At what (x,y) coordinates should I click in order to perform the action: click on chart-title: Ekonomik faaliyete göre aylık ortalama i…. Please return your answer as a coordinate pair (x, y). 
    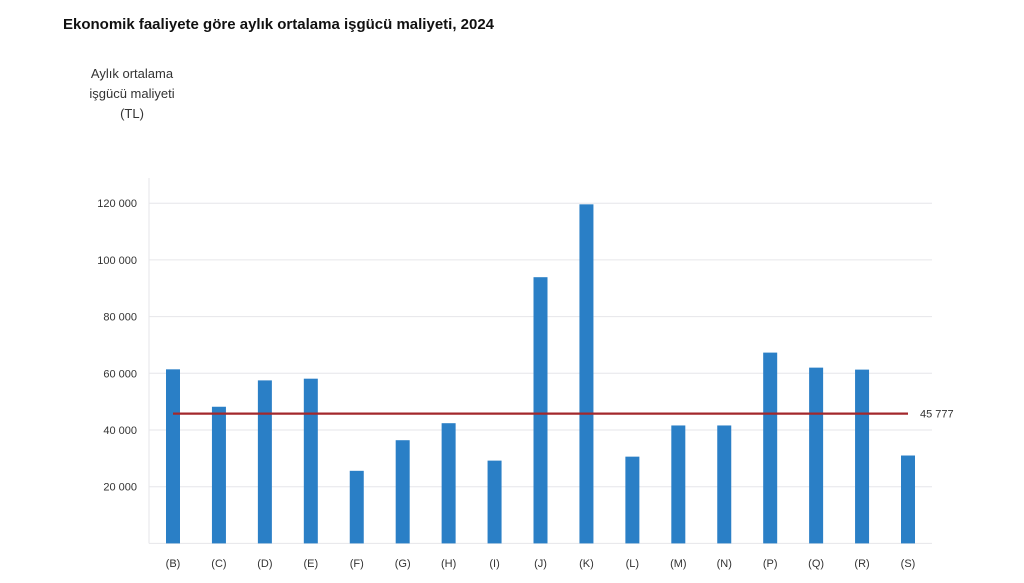
    Looking at the image, I should click on (279, 24).